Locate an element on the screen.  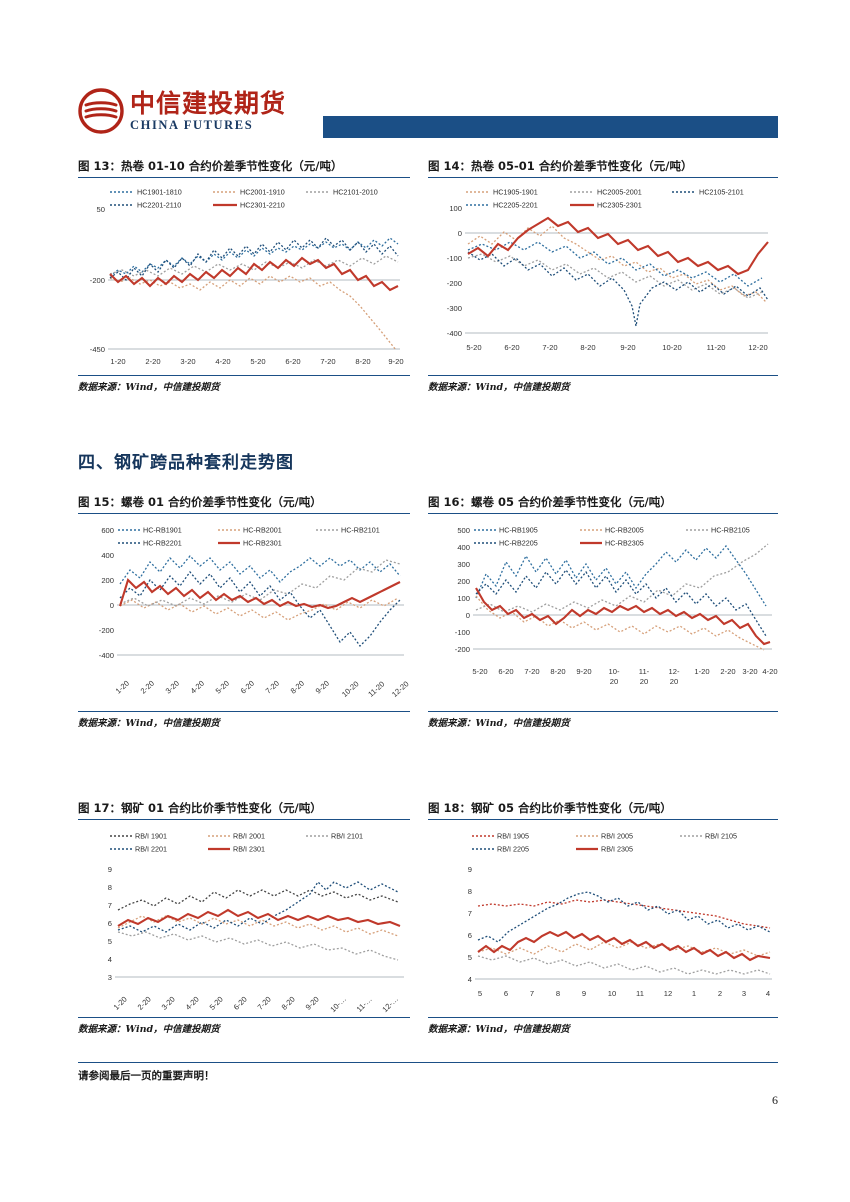
svg-text: -400 is located at coordinates (106, 655).